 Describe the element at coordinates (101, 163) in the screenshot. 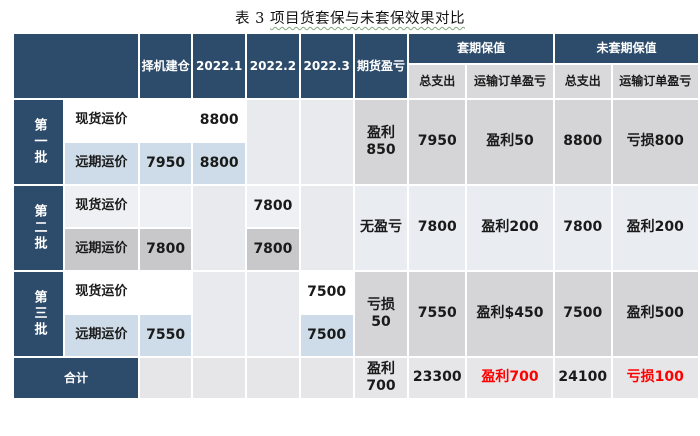

I see `batch1-forward-row-label: 远期运价` at that location.